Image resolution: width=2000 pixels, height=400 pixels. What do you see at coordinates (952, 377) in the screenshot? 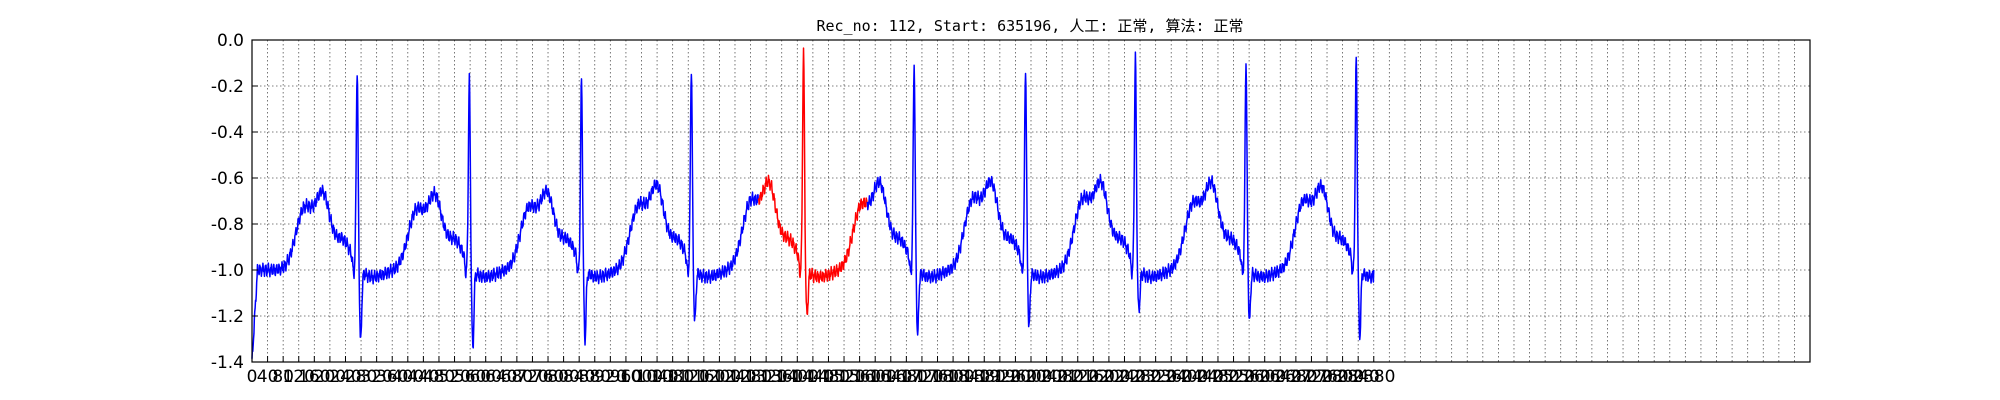
I see `x-tick-label: 1800` at bounding box center [952, 377].